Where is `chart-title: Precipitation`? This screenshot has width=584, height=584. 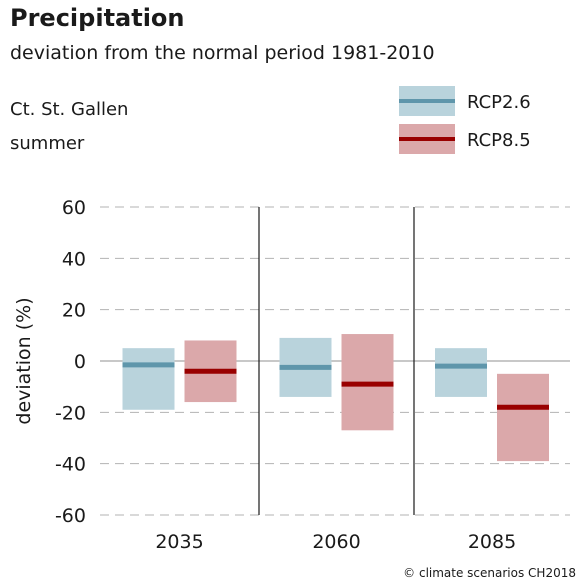
chart-title: Precipitation is located at coordinates (97, 18).